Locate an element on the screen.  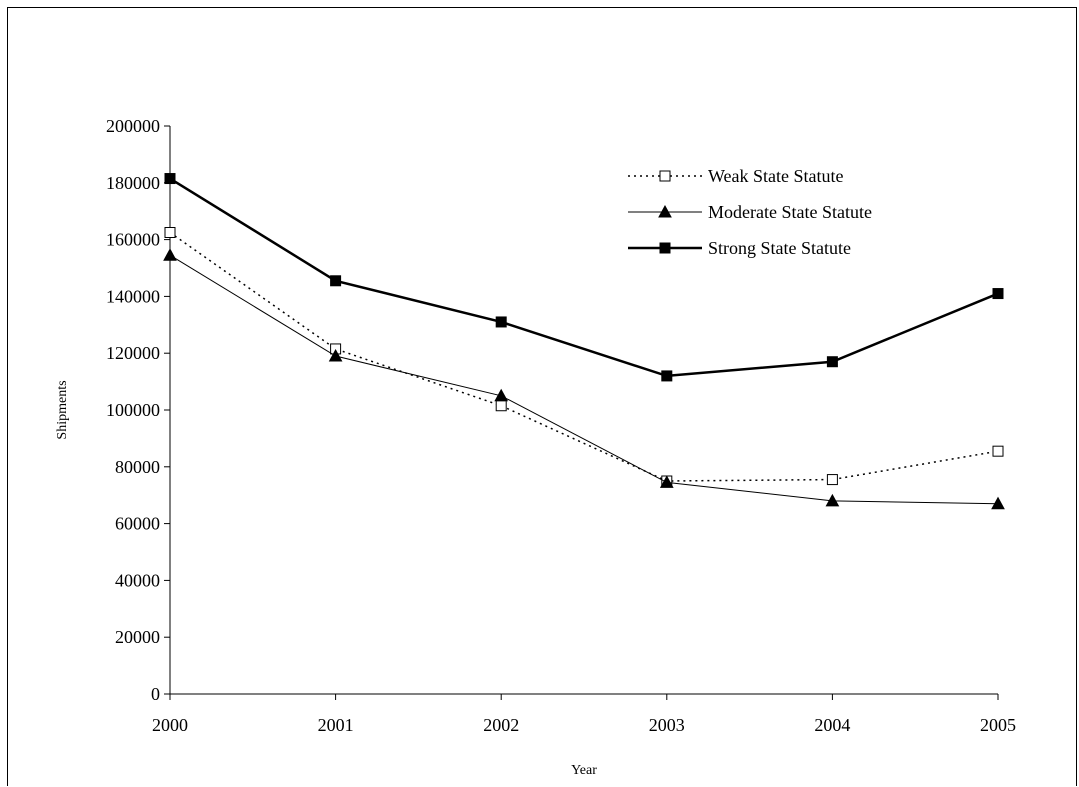
y-tick-label: 20000 is located at coordinates (137, 637).